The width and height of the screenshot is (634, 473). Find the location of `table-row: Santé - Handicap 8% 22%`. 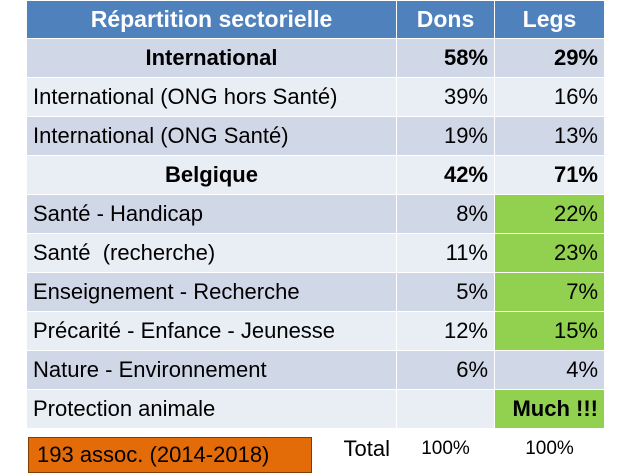

table-row: Santé - Handicap 8% 22% is located at coordinates (315, 214).